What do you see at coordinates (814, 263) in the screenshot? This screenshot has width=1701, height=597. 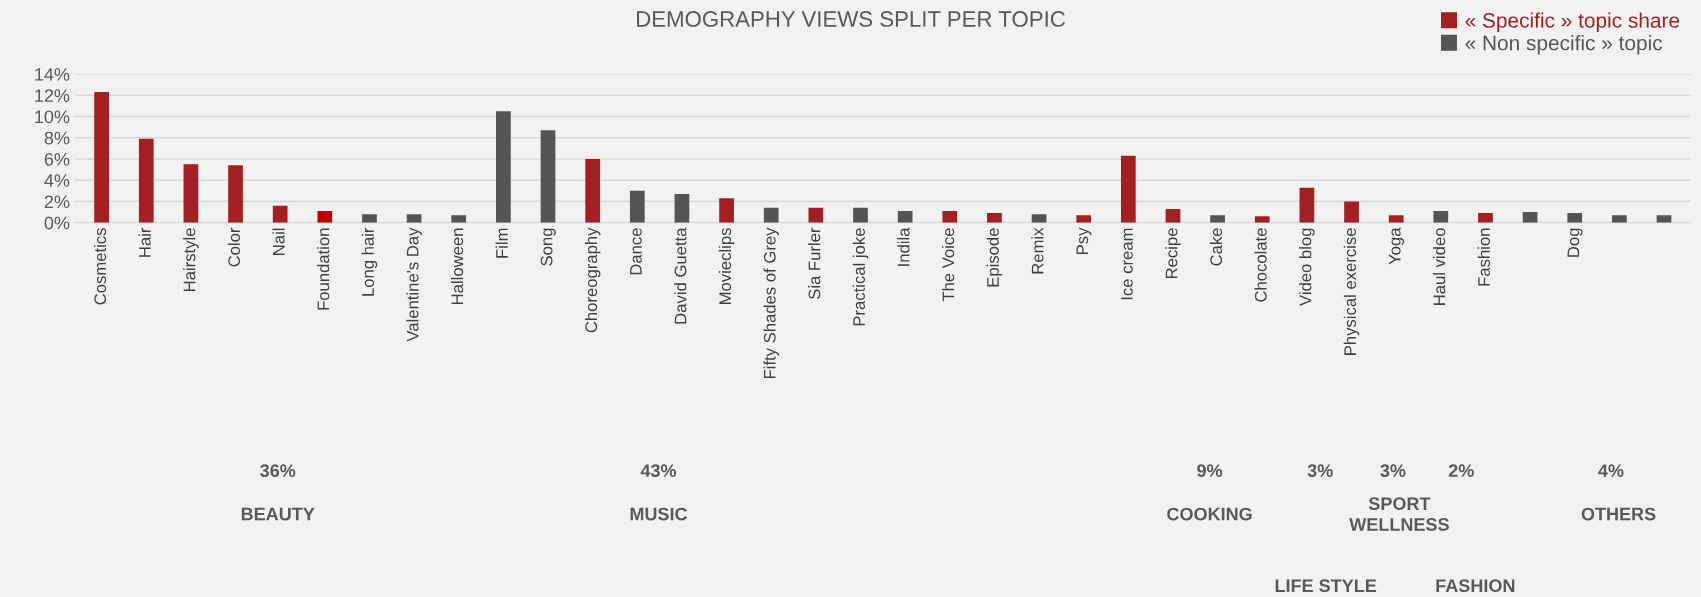 I see `x-tick-label: Sia Furler` at bounding box center [814, 263].